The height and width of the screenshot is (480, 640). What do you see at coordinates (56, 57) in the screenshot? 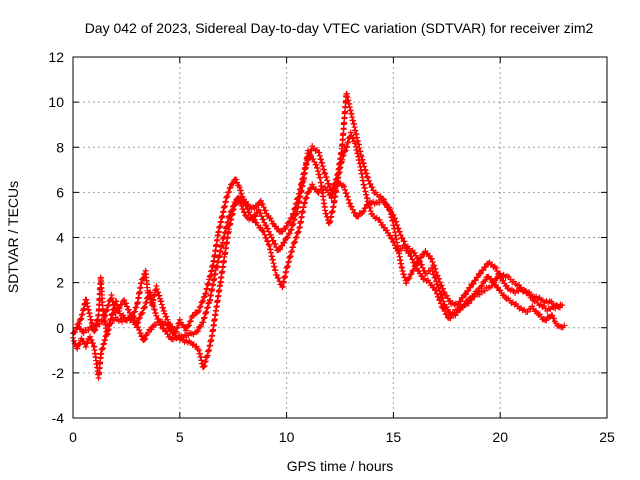
I see `y-tick-label: 12` at bounding box center [56, 57].